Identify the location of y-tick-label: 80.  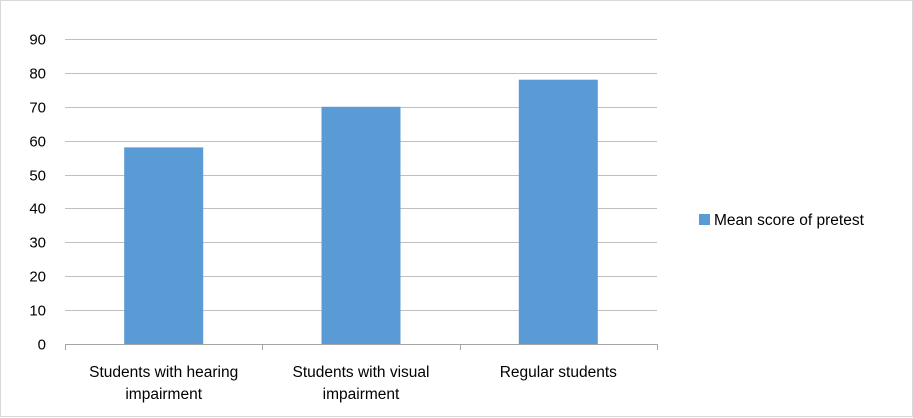
(37, 74).